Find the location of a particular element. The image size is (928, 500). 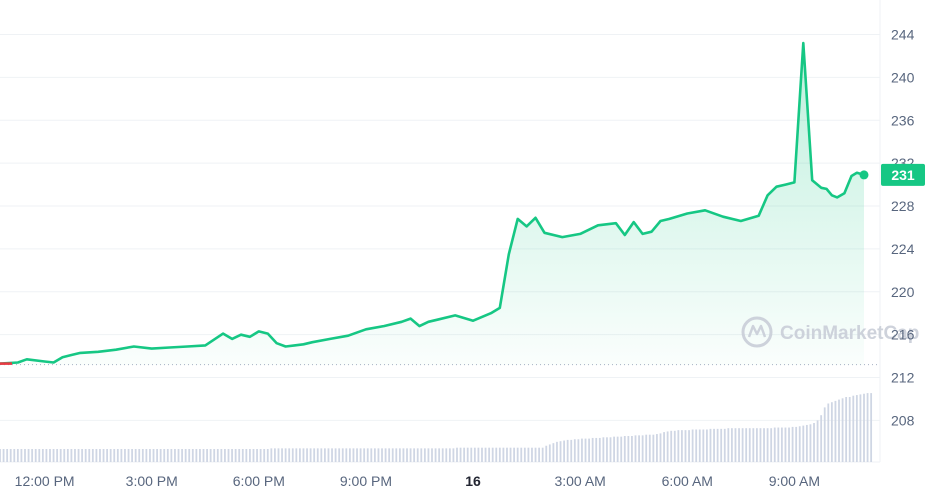

current-price-label: 231 is located at coordinates (903, 175).